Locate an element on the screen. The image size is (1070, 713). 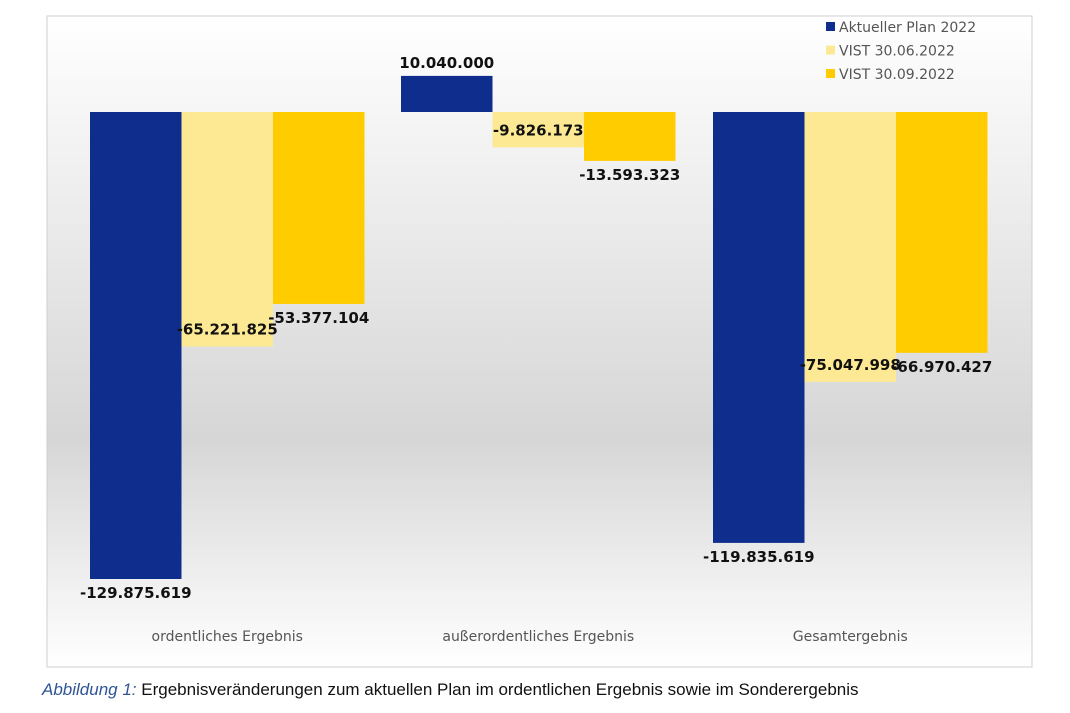
category-label: außerordentliches Ergebnis is located at coordinates (538, 637).